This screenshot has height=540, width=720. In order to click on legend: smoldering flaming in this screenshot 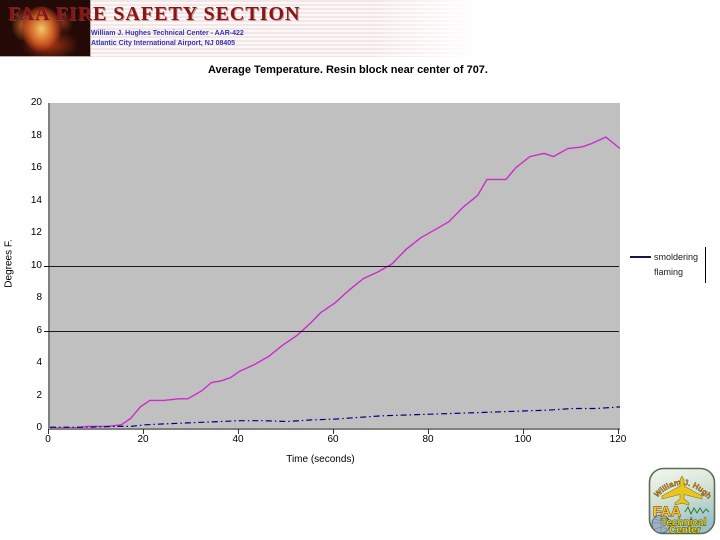, I will do `click(668, 265)`.